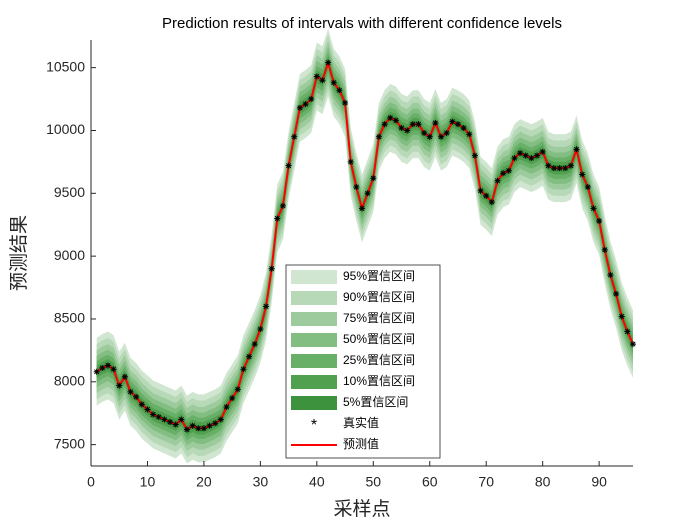 The image size is (700, 525). Describe the element at coordinates (374, 482) in the screenshot. I see `x-tick-label: 50` at that location.